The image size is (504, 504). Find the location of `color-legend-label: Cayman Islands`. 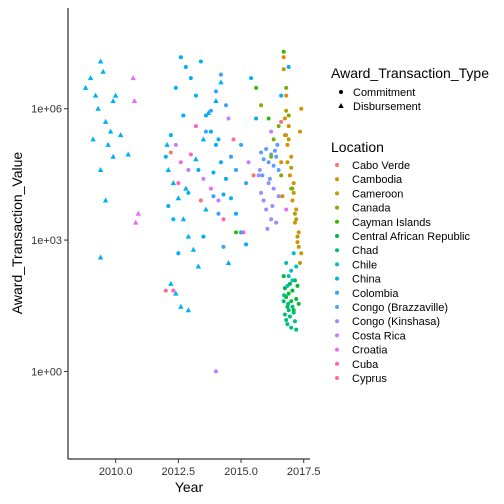

color-legend-label: Cayman Islands is located at coordinates (391, 223).